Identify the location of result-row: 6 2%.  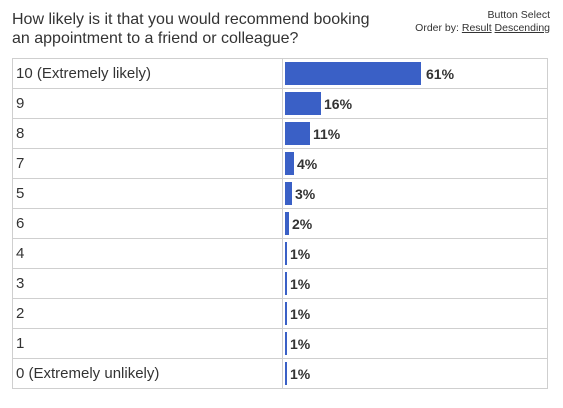
(280, 223).